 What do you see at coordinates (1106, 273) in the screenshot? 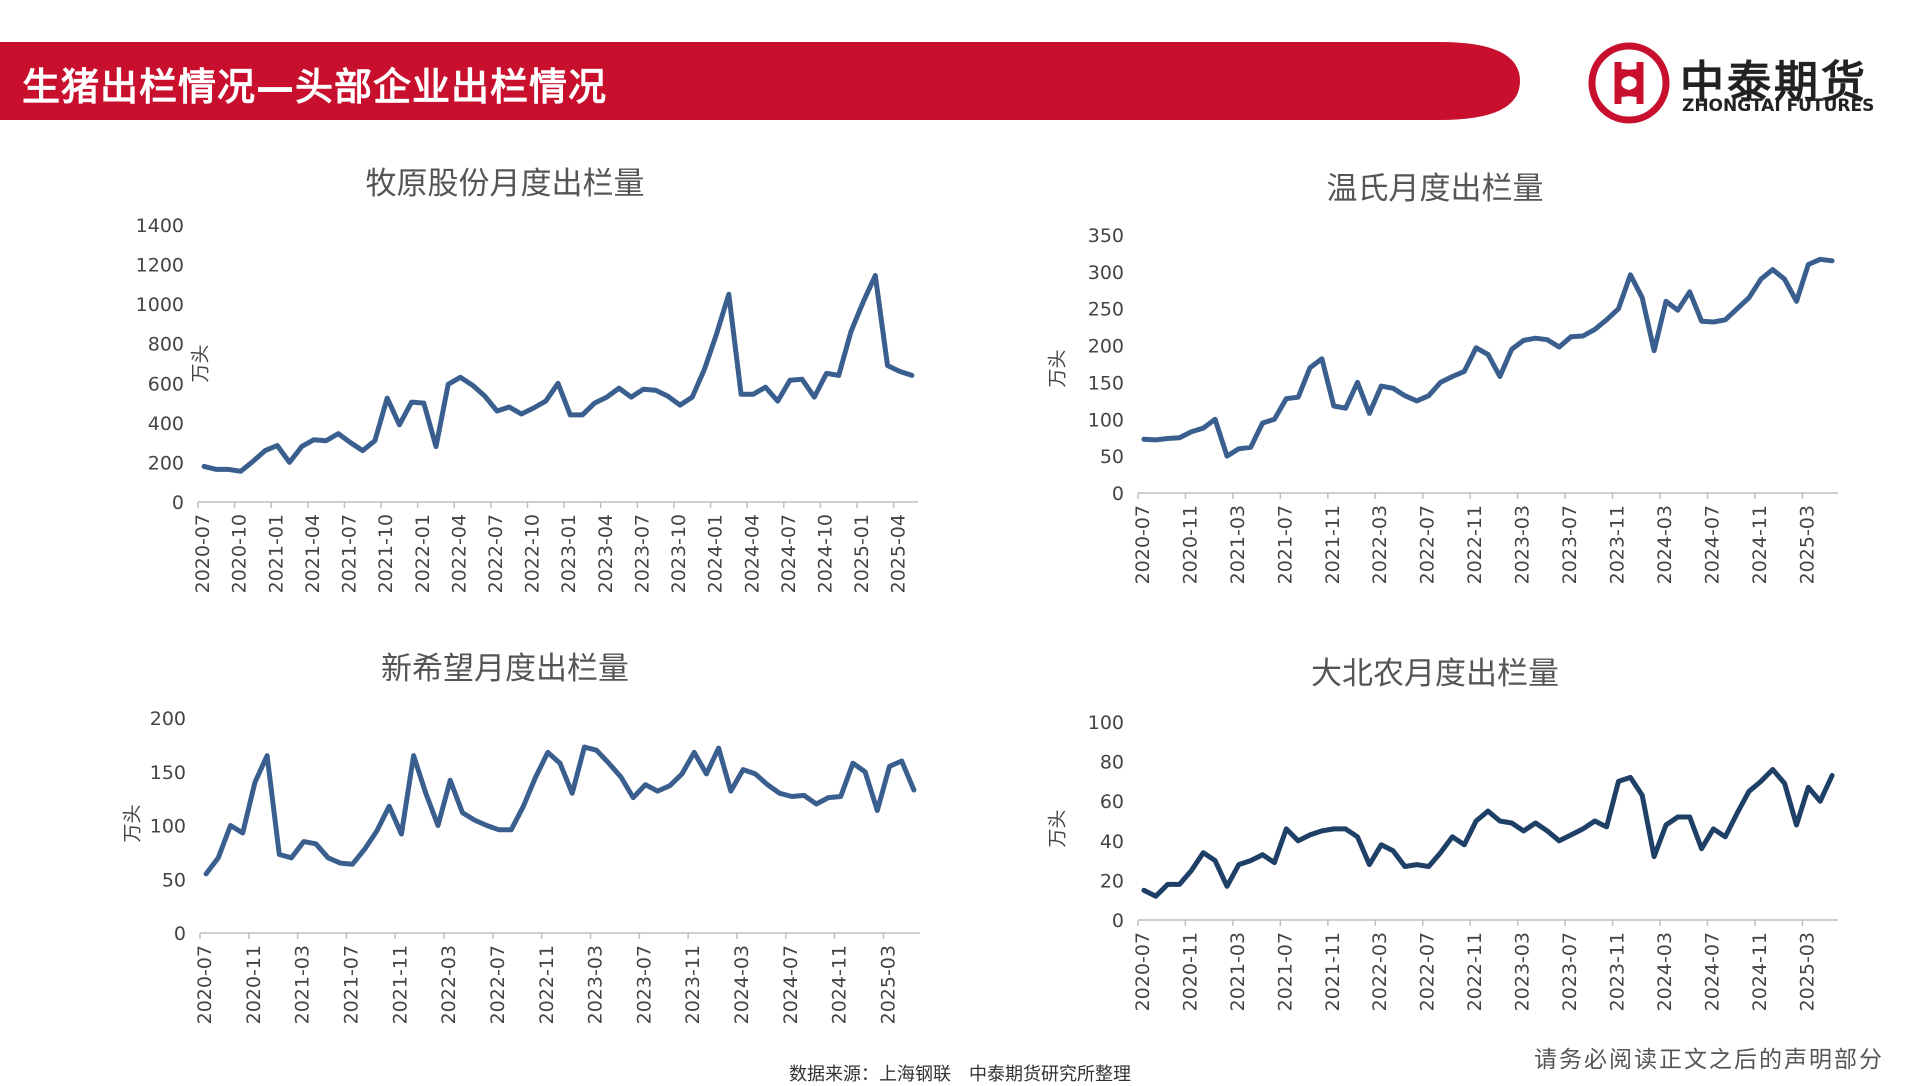
I see `y-tick-label: 300` at bounding box center [1106, 273].